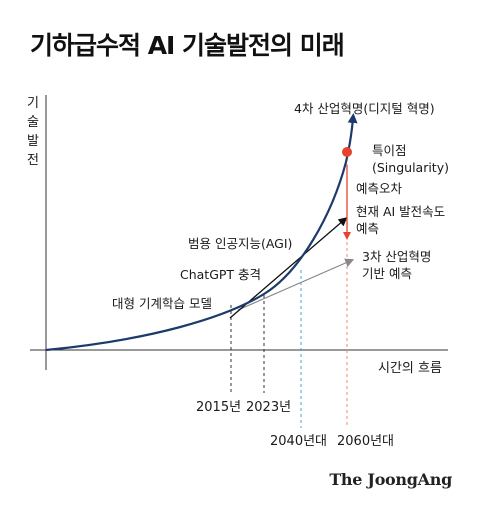  What do you see at coordinates (33, 141) in the screenshot?
I see `y-axis-label-glyph: 발` at bounding box center [33, 141].